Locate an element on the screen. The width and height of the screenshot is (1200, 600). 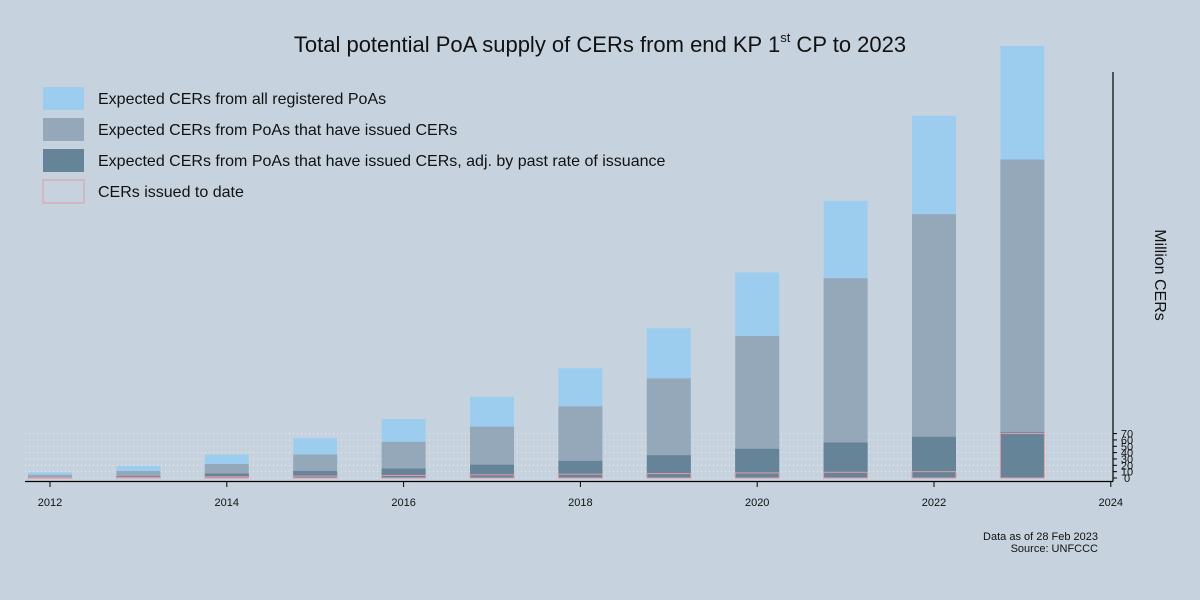
x-tick-label: 2014 is located at coordinates (227, 503).